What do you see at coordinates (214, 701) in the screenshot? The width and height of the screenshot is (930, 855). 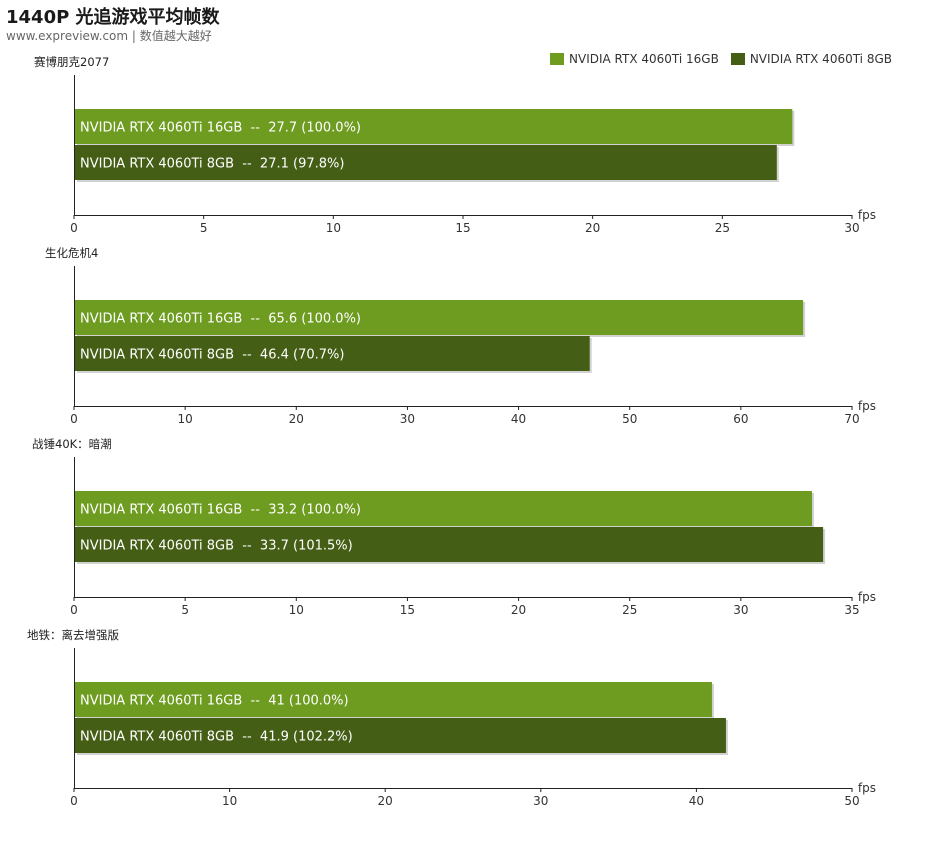 I see `bar-data-label: NVIDIA RTX 4060Ti 16GB -- 41 (100.0%)` at bounding box center [214, 701].